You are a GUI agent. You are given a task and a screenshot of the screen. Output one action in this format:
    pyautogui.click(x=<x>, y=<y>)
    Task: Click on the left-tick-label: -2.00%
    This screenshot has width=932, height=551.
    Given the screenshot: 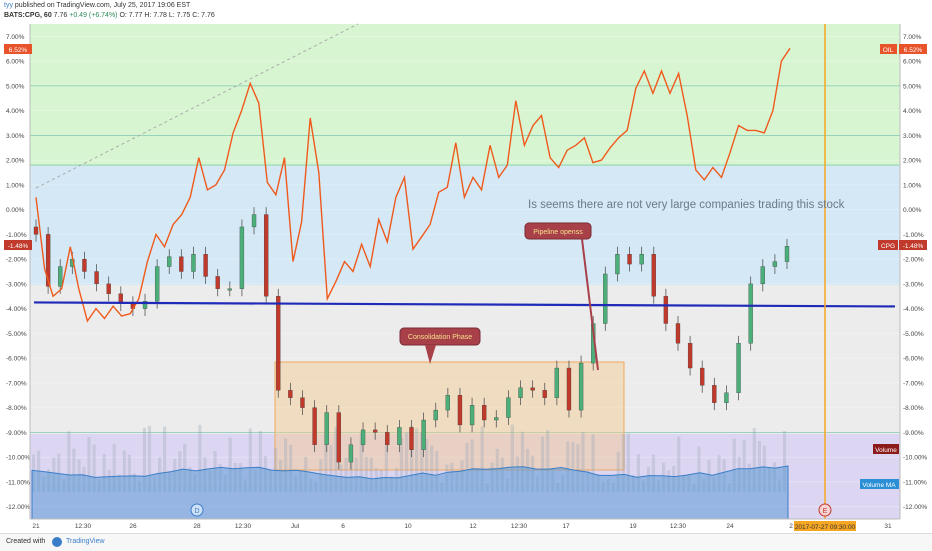 What is the action you would take?
    pyautogui.click(x=16, y=260)
    